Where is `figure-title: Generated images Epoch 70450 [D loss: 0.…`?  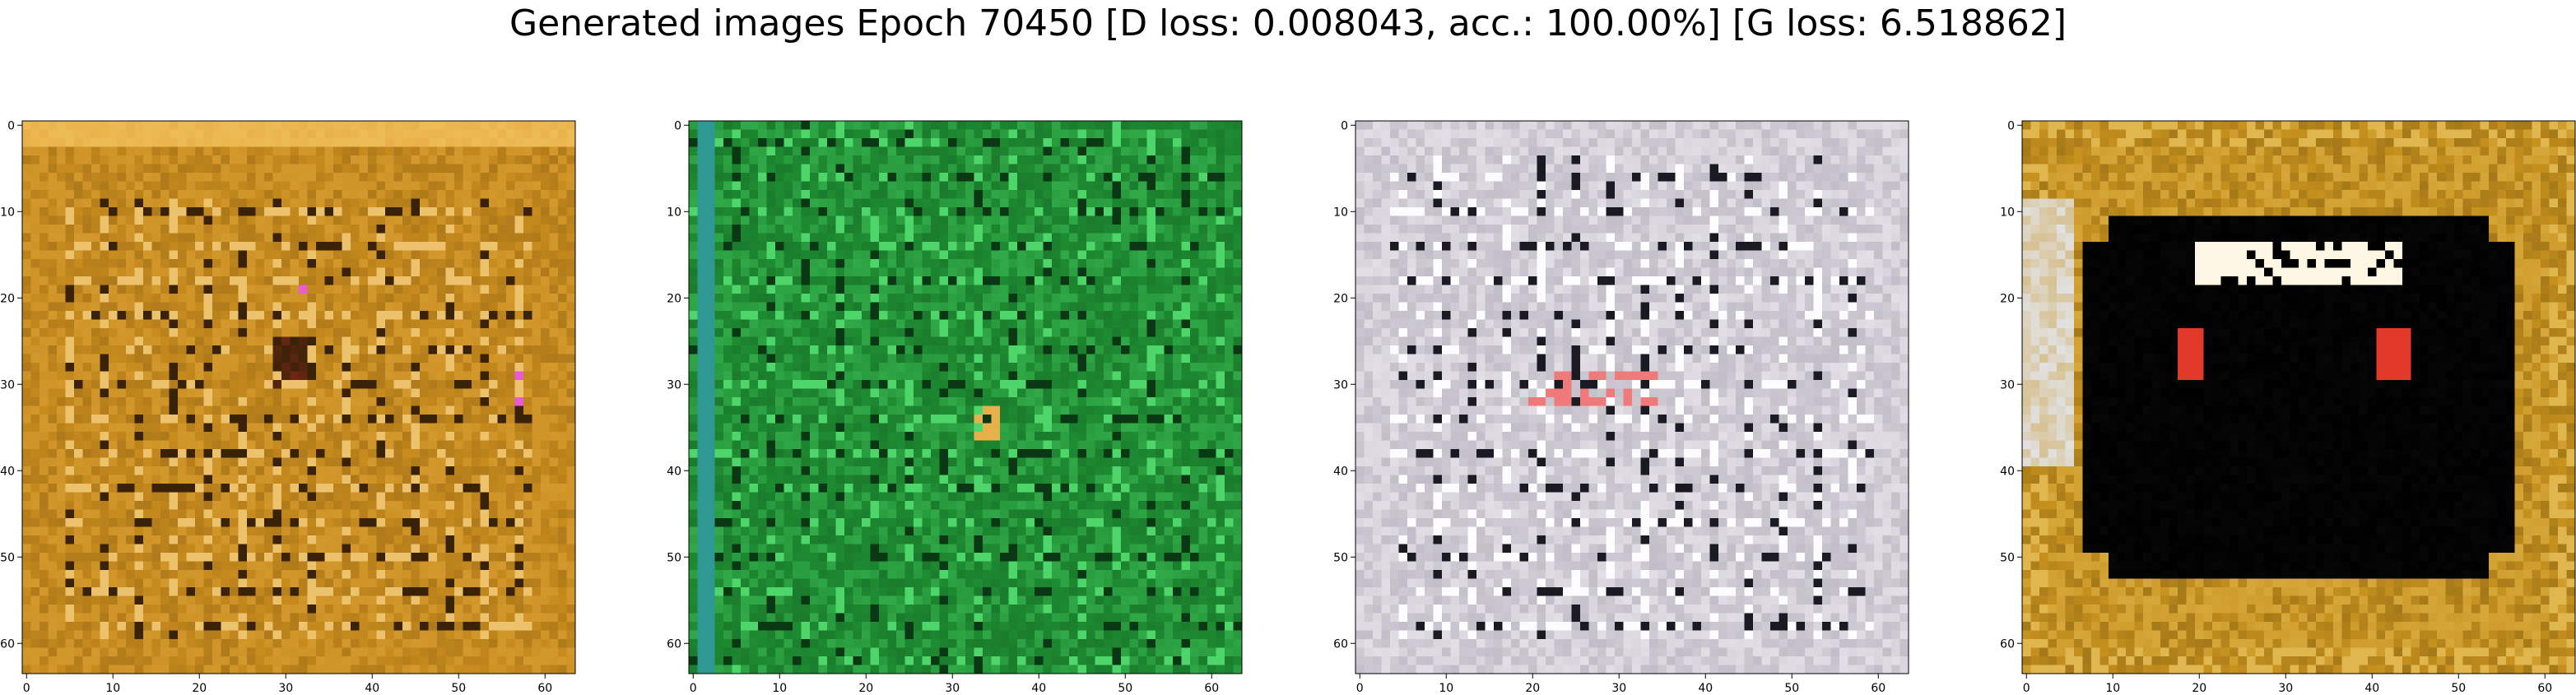 figure-title: Generated images Epoch 70450 [D loss: 0.… is located at coordinates (1288, 23).